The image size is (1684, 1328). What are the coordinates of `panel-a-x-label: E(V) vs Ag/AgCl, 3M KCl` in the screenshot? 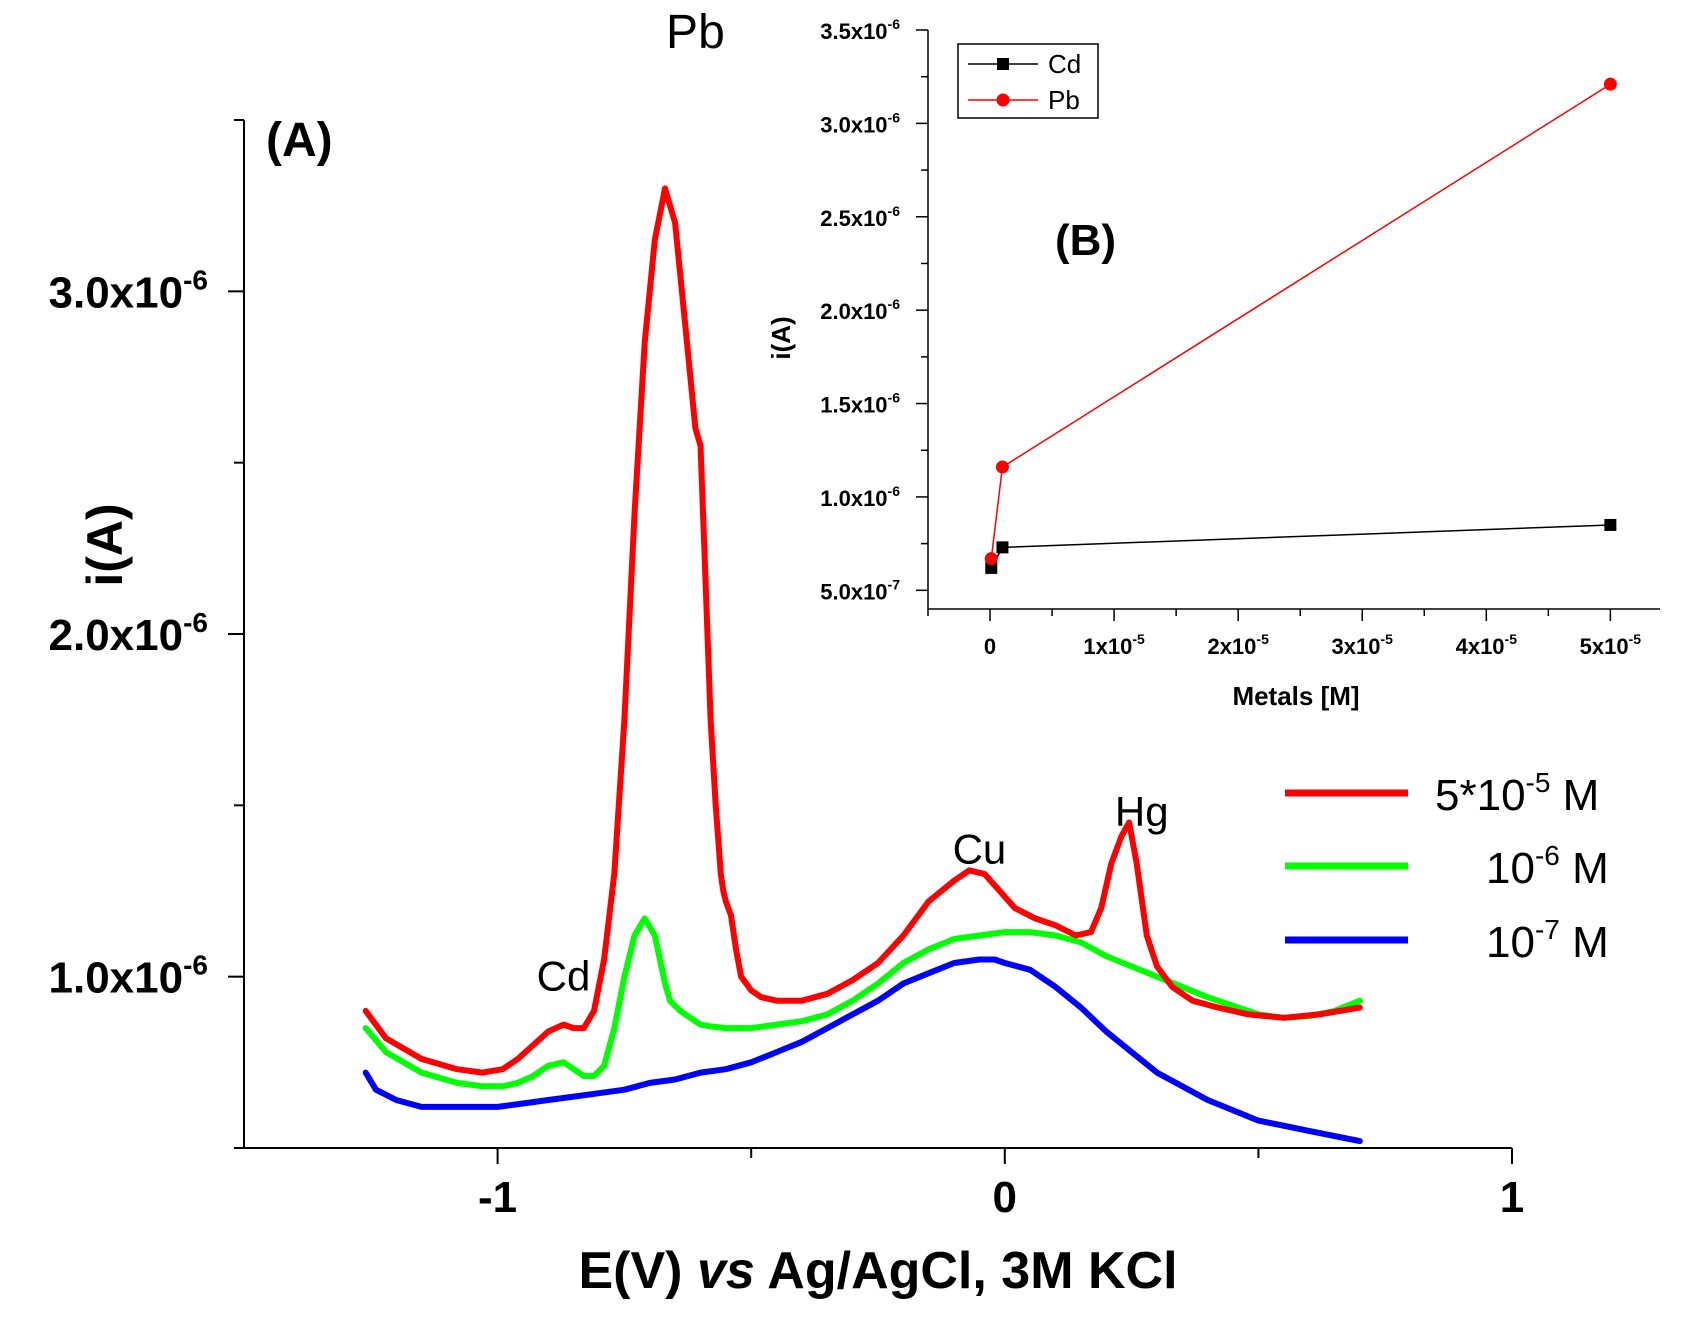 It's located at (877, 1271).